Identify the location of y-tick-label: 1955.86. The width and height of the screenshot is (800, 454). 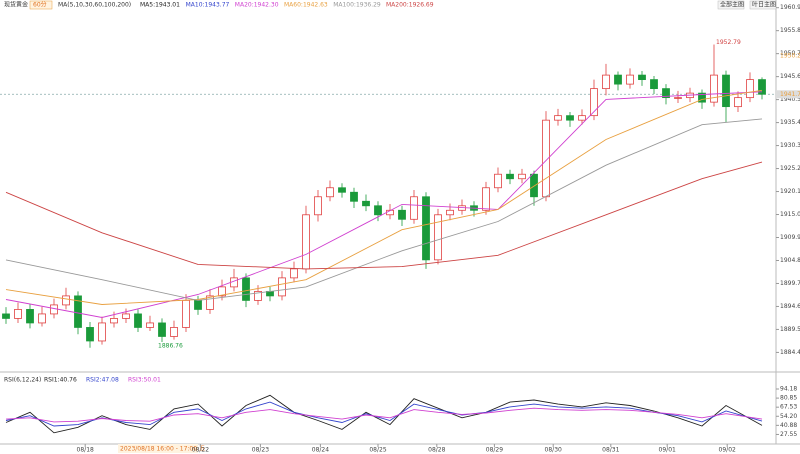
(790, 30).